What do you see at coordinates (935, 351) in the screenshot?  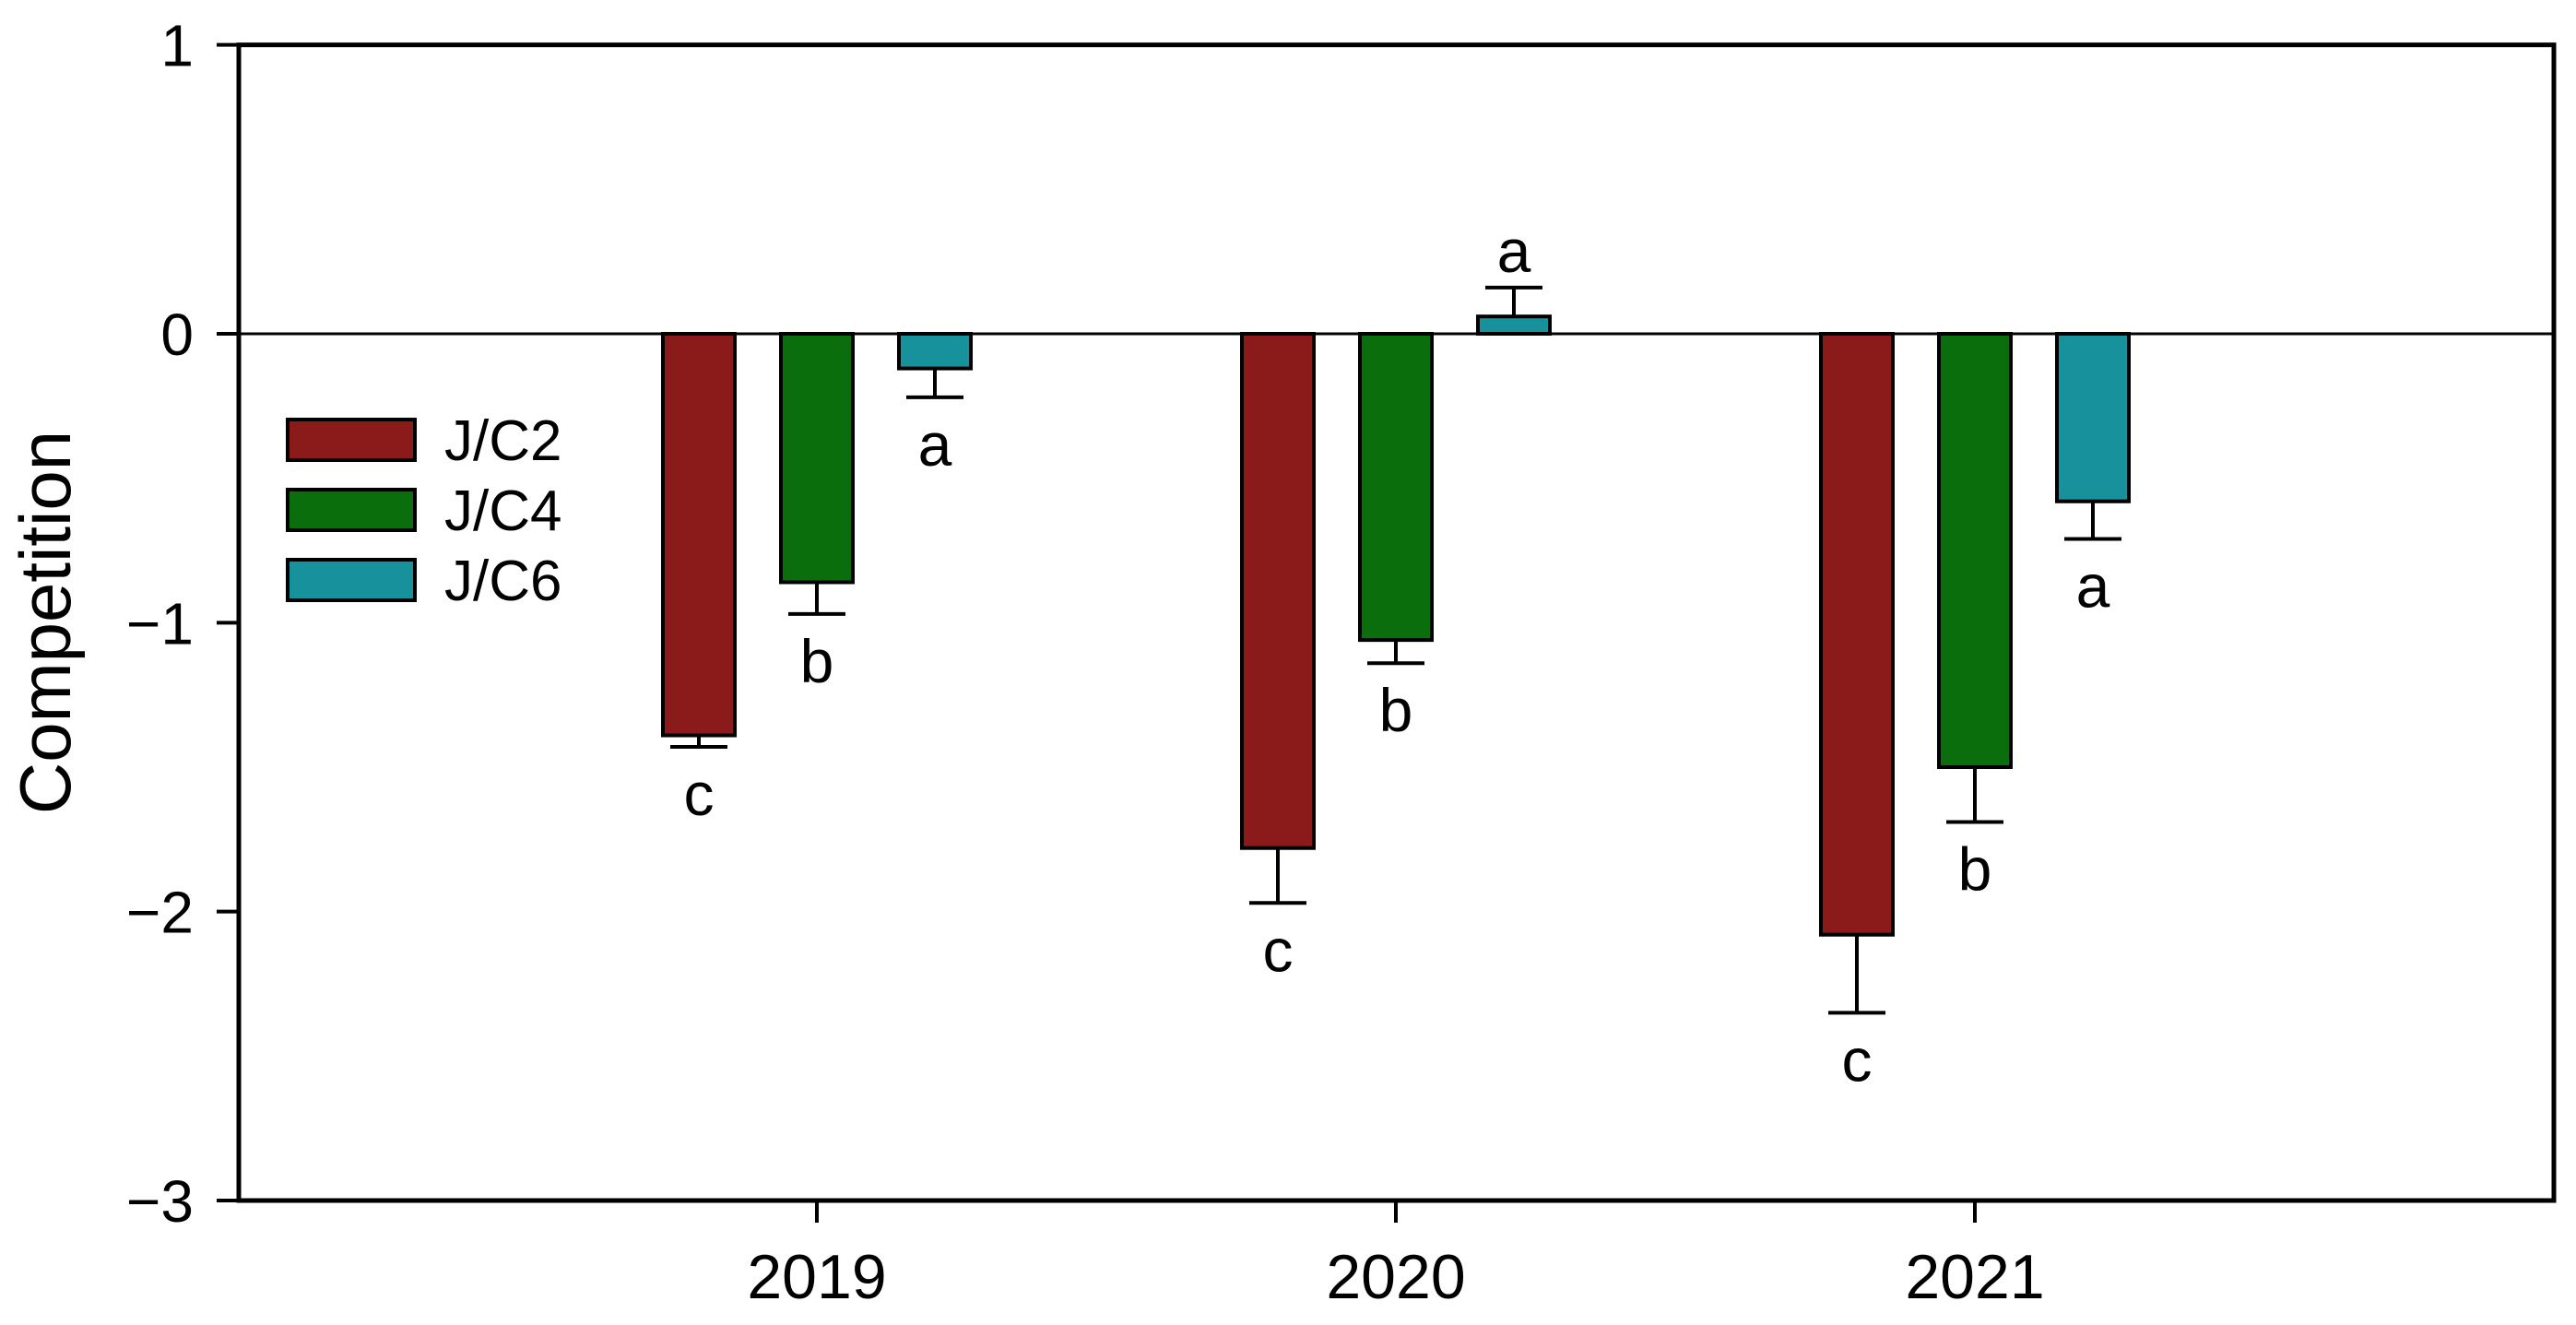 I see `bar-J/C6-2019` at bounding box center [935, 351].